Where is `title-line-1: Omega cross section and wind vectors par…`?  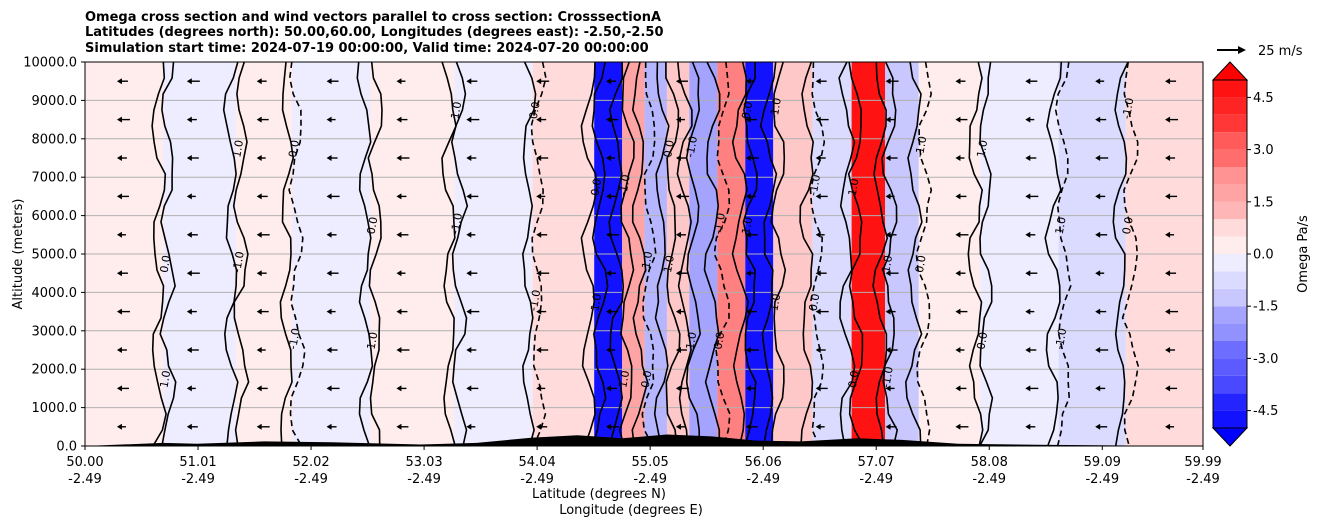
title-line-1: Omega cross section and wind vectors par… is located at coordinates (373, 17).